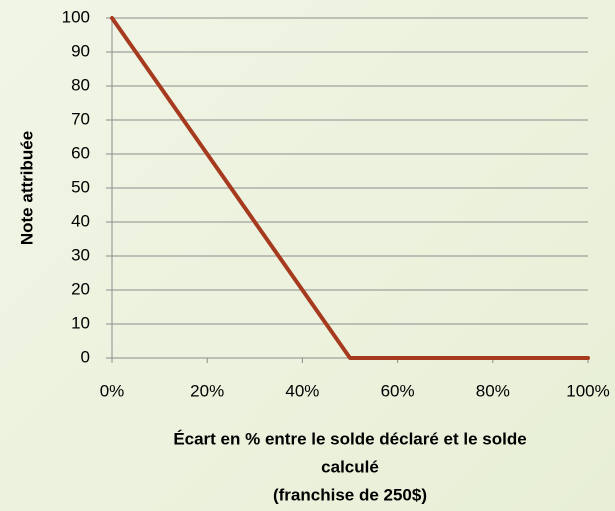  What do you see at coordinates (80, 118) in the screenshot?
I see `y-tick-label: 70` at bounding box center [80, 118].